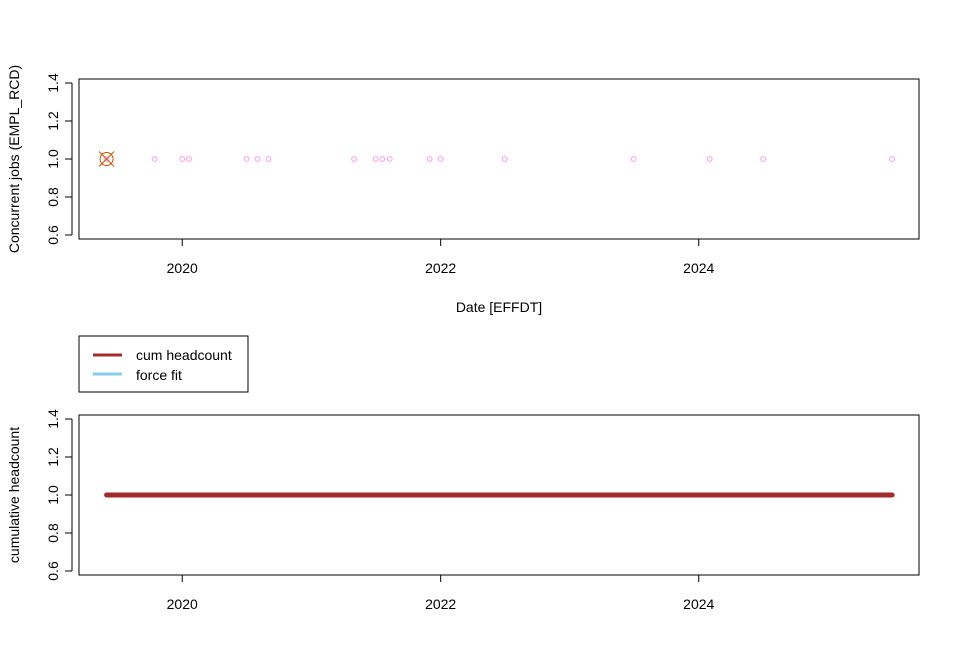  I want to click on legend-box, so click(163, 364).